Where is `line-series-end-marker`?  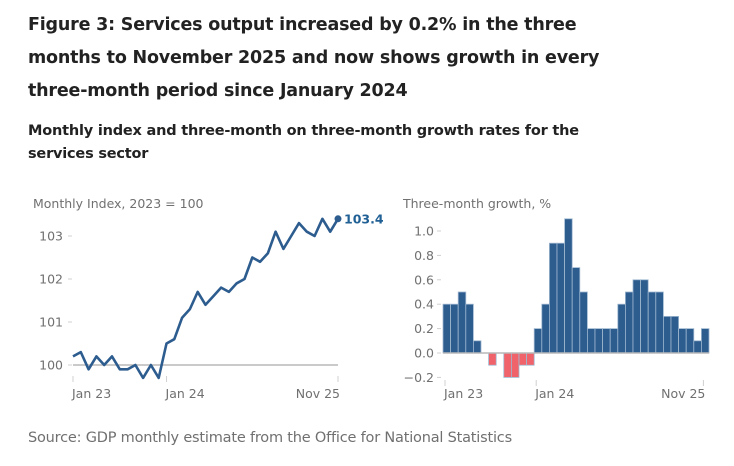 line-series-end-marker is located at coordinates (338, 219).